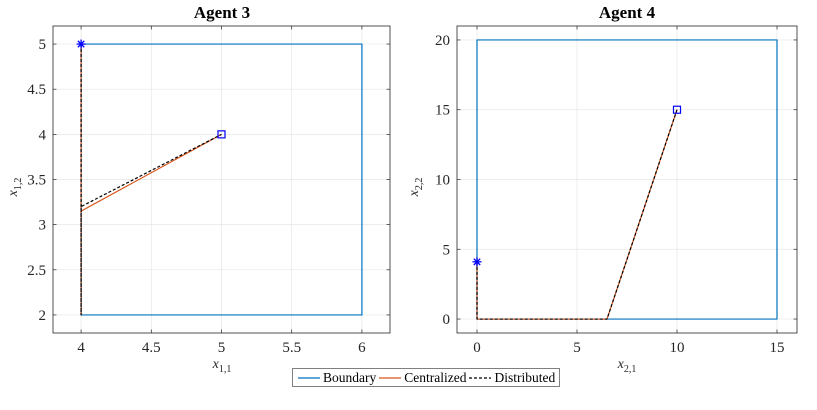  I want to click on chart-title: Agent 3, so click(222, 12).